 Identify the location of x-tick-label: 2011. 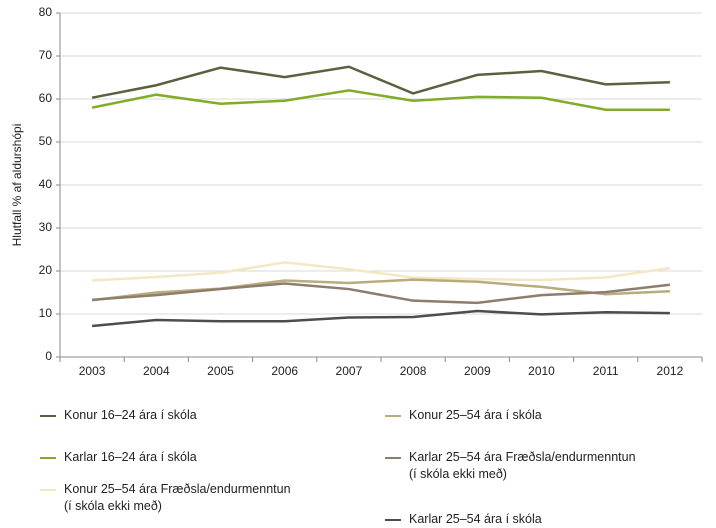
(606, 371).